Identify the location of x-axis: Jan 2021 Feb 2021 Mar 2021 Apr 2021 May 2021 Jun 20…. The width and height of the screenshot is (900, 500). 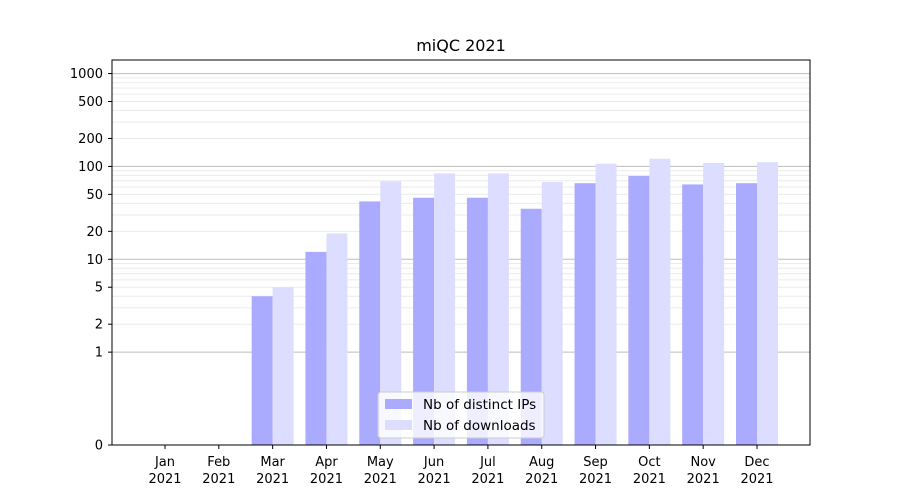
(461, 466).